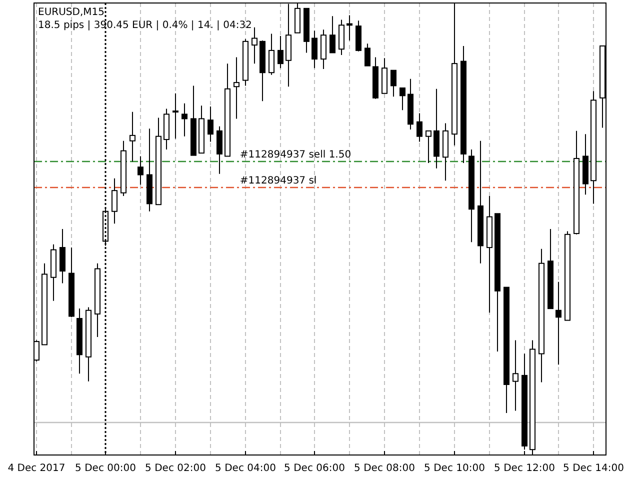 The image size is (640, 480). I want to click on x-tick-label: 5 Dec 14:00, so click(593, 468).